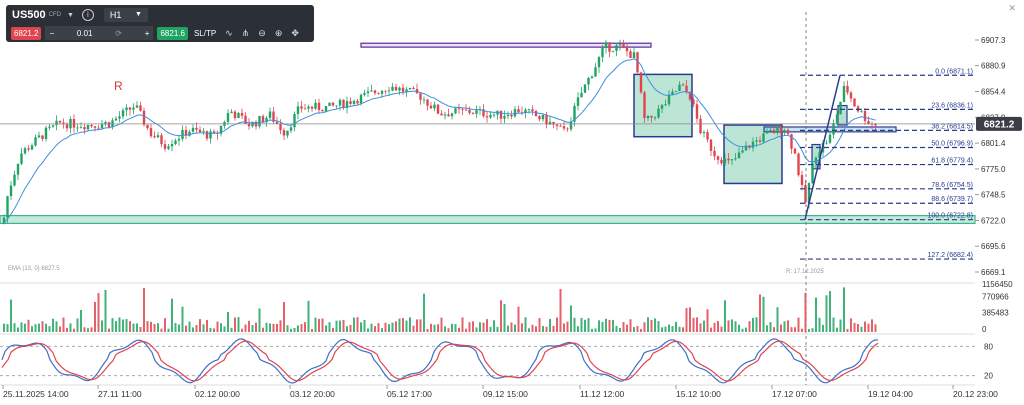 This screenshot has width=1024, height=405. I want to click on time-axis-label: 09.12 15:00, so click(505, 394).